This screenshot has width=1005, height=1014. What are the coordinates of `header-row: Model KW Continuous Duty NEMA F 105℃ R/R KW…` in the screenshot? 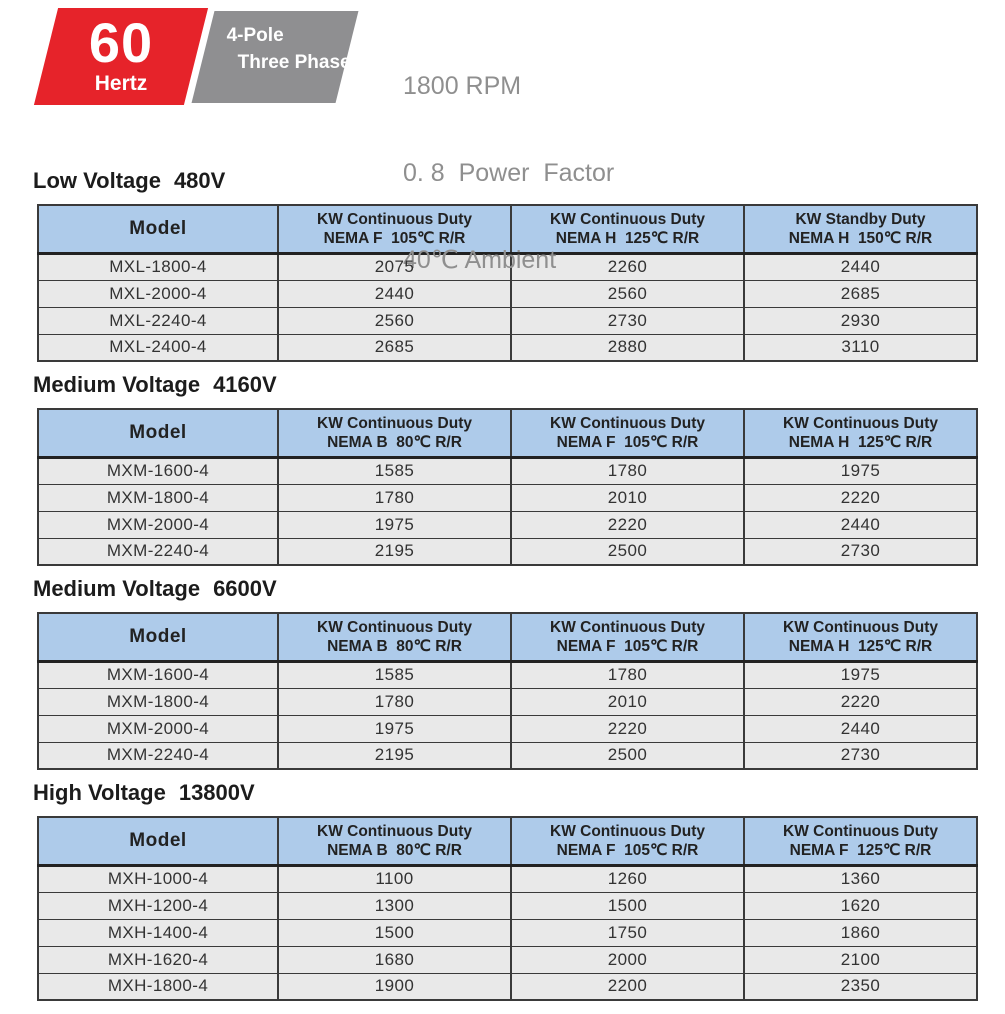 It's located at (507, 229).